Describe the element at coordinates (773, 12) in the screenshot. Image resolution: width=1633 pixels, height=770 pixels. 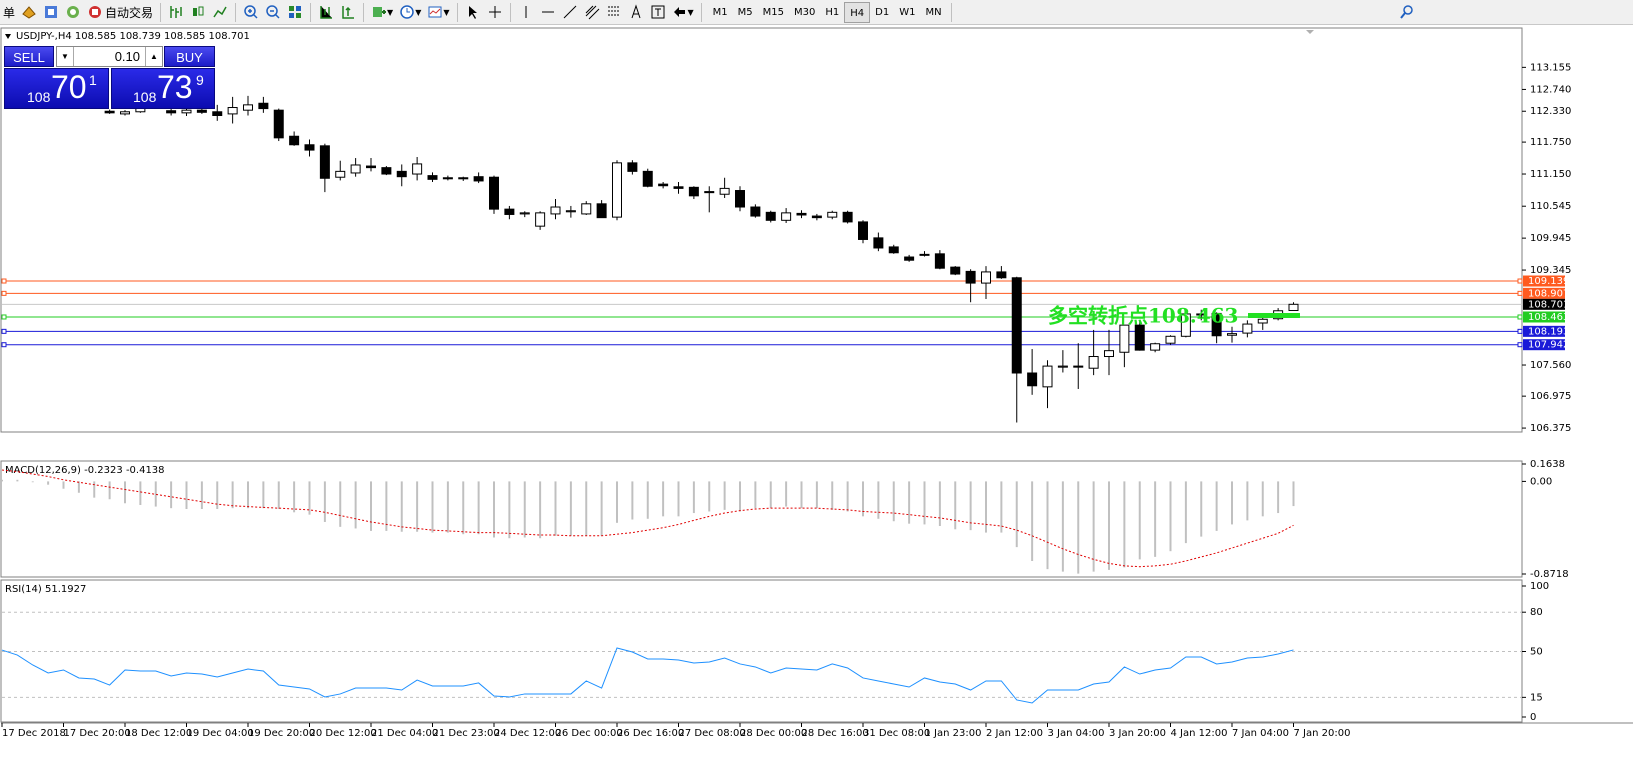
I see `timeframe-button: M15` at that location.